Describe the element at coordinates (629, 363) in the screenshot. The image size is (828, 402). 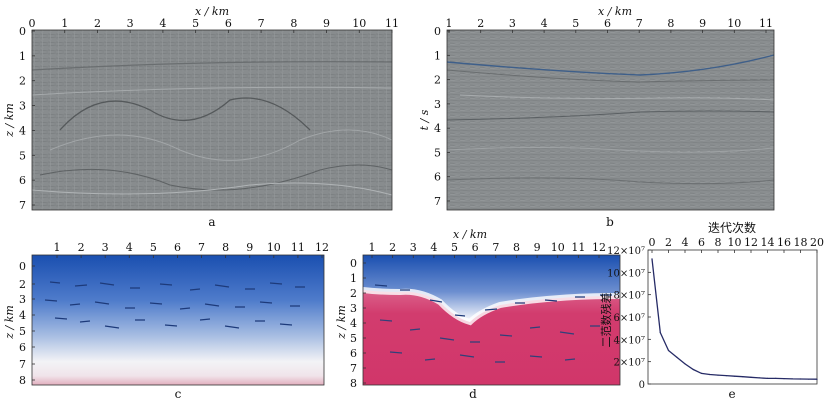
I see `panel-e-y-tick-label: 2×10⁷` at that location.